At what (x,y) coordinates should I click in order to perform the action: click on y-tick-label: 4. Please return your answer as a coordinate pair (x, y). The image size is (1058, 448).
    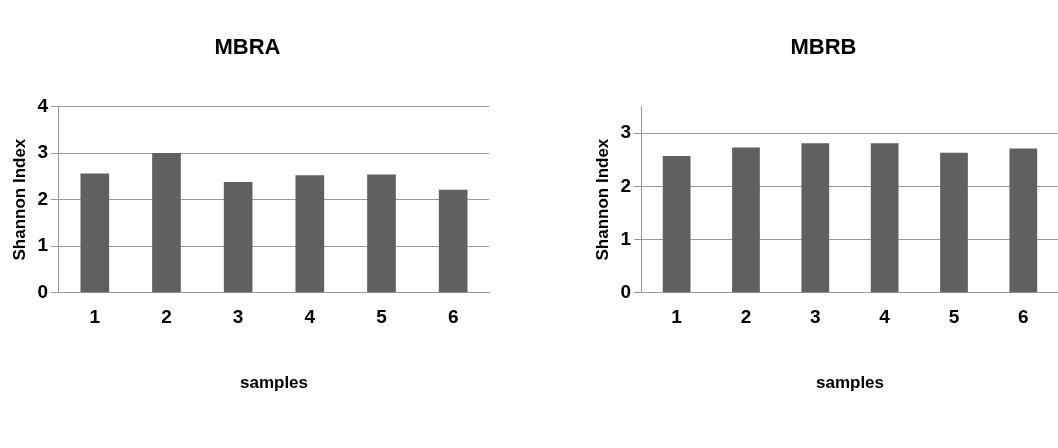
    Looking at the image, I should click on (43, 105).